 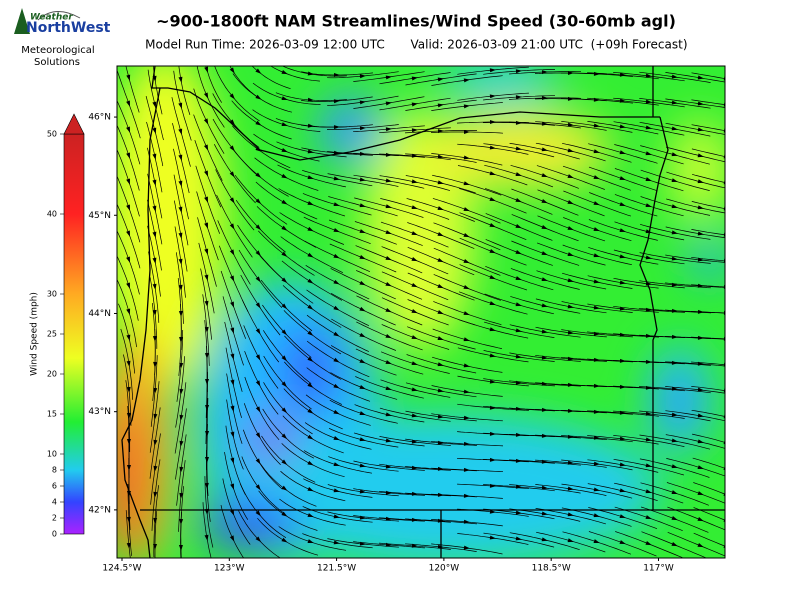 What do you see at coordinates (99, 412) in the screenshot?
I see `y-tick-label: 43°N` at bounding box center [99, 412].